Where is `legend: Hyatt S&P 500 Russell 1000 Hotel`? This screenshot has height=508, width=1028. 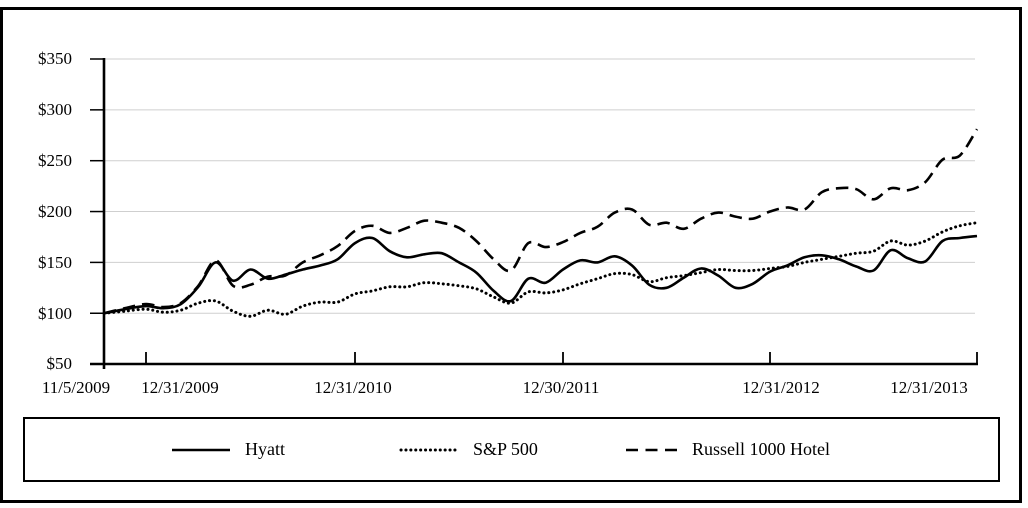 legend: Hyatt S&P 500 Russell 1000 Hotel is located at coordinates (511, 449).